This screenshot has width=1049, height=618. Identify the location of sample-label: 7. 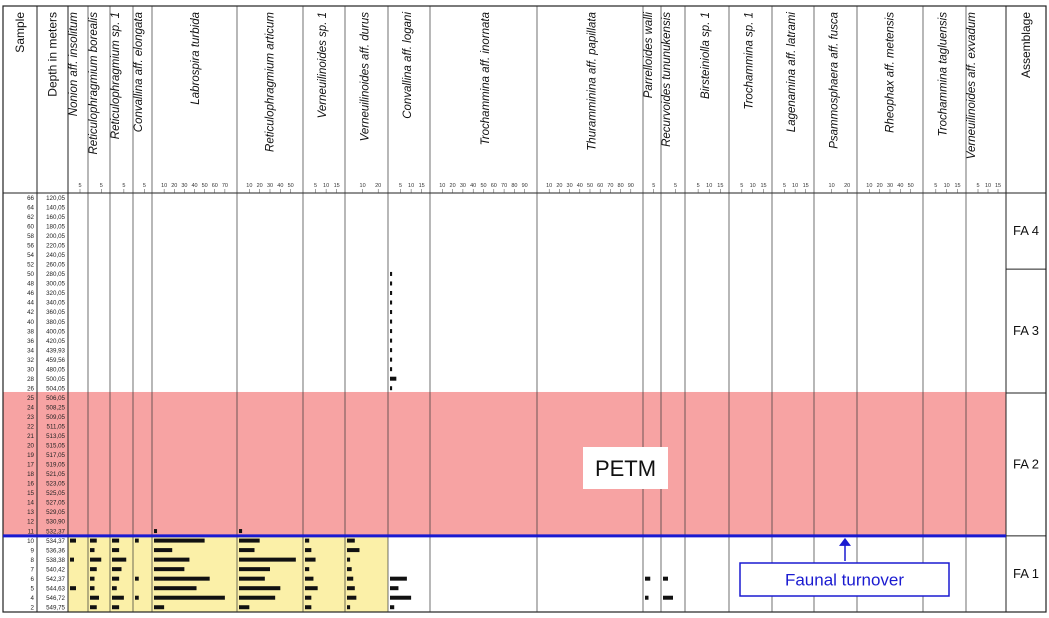
(33, 569).